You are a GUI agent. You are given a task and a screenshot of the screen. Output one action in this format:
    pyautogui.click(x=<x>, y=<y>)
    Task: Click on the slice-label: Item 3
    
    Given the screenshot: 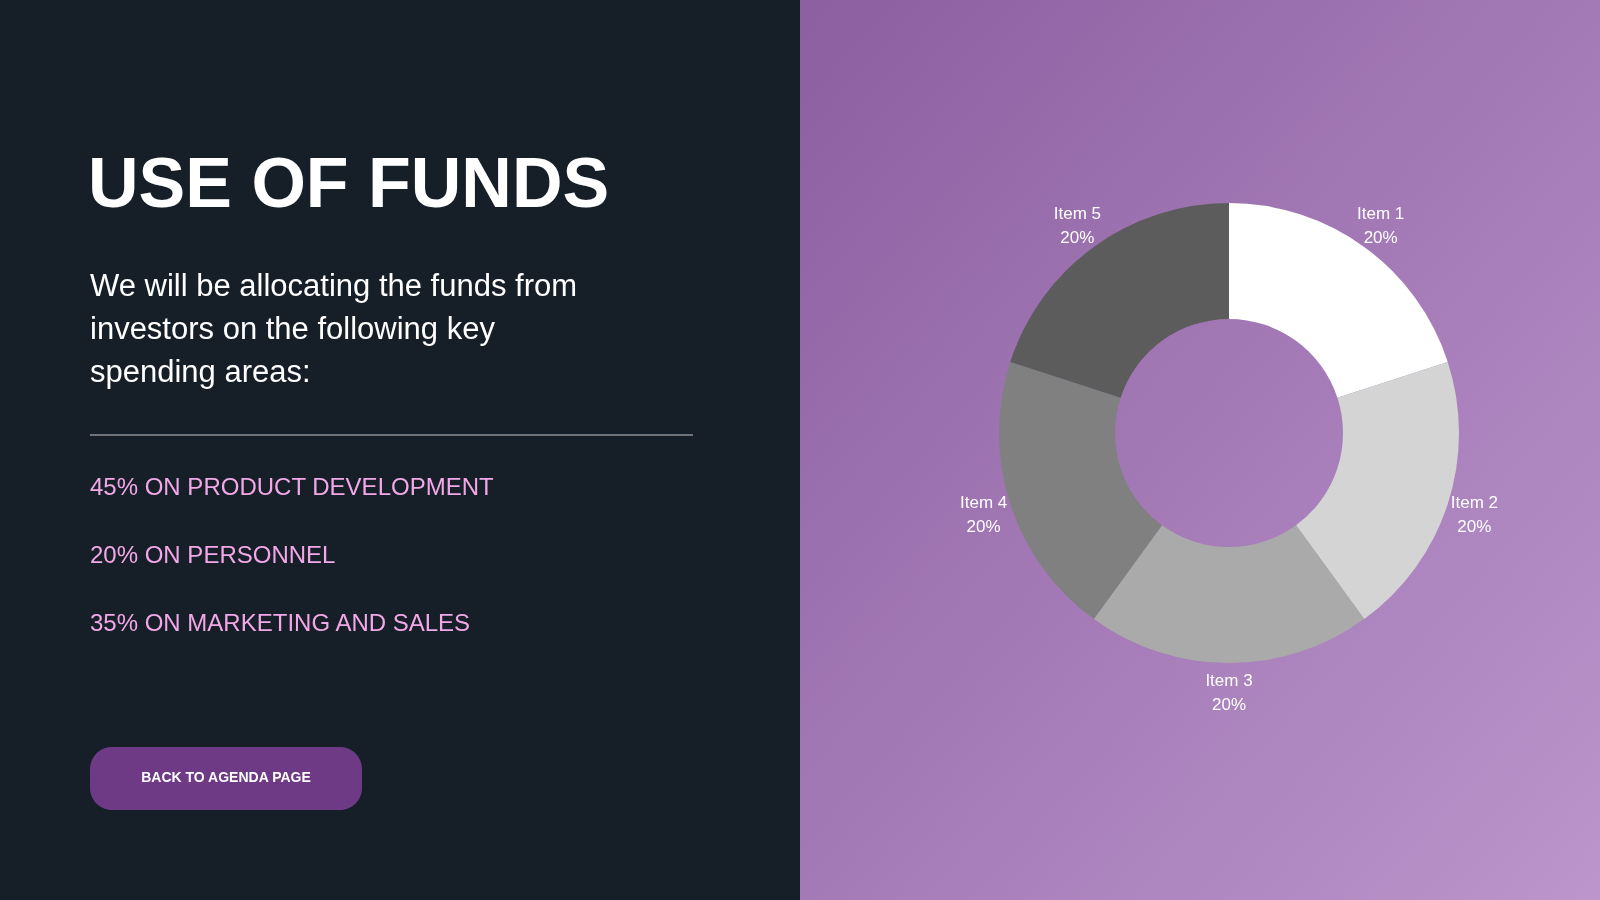 What is the action you would take?
    pyautogui.click(x=1229, y=680)
    